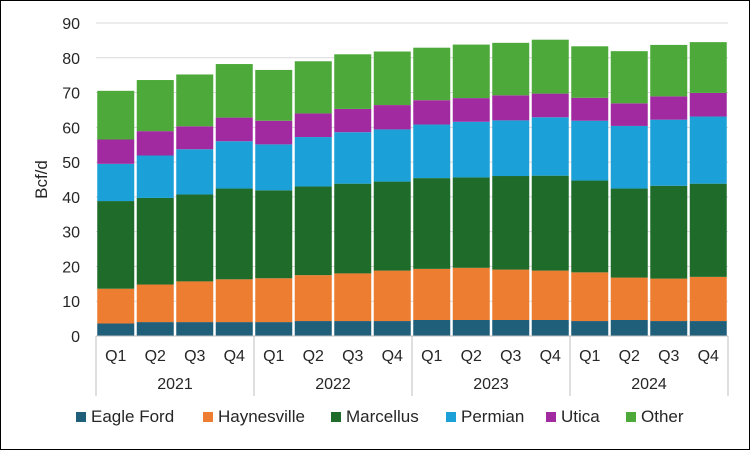 Image resolution: width=752 pixels, height=452 pixels. What do you see at coordinates (71, 198) in the screenshot?
I see `y-tick-label: 40` at bounding box center [71, 198].